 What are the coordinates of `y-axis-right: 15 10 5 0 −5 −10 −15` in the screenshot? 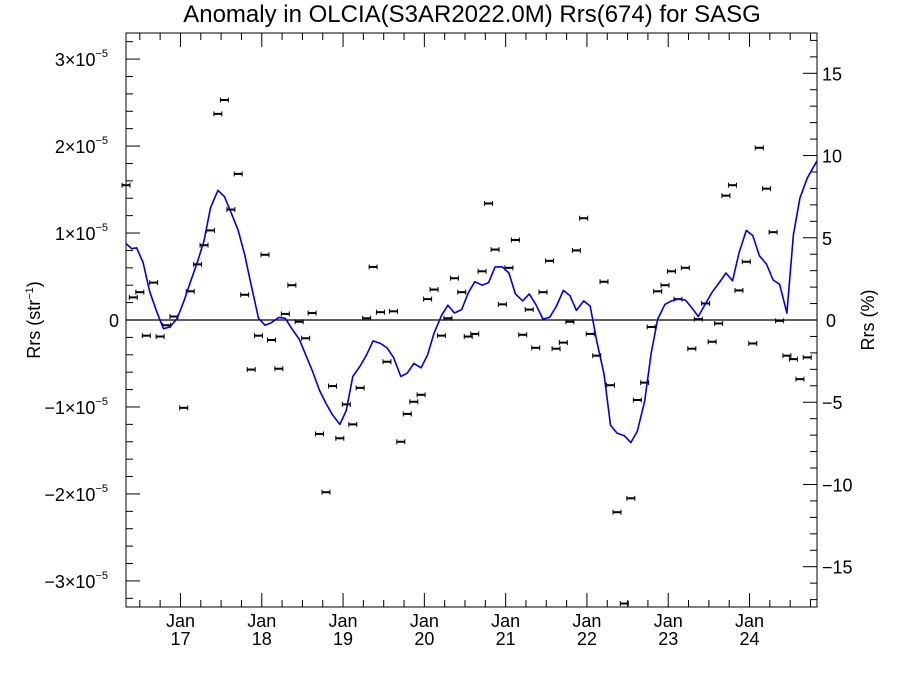 It's located at (828, 320).